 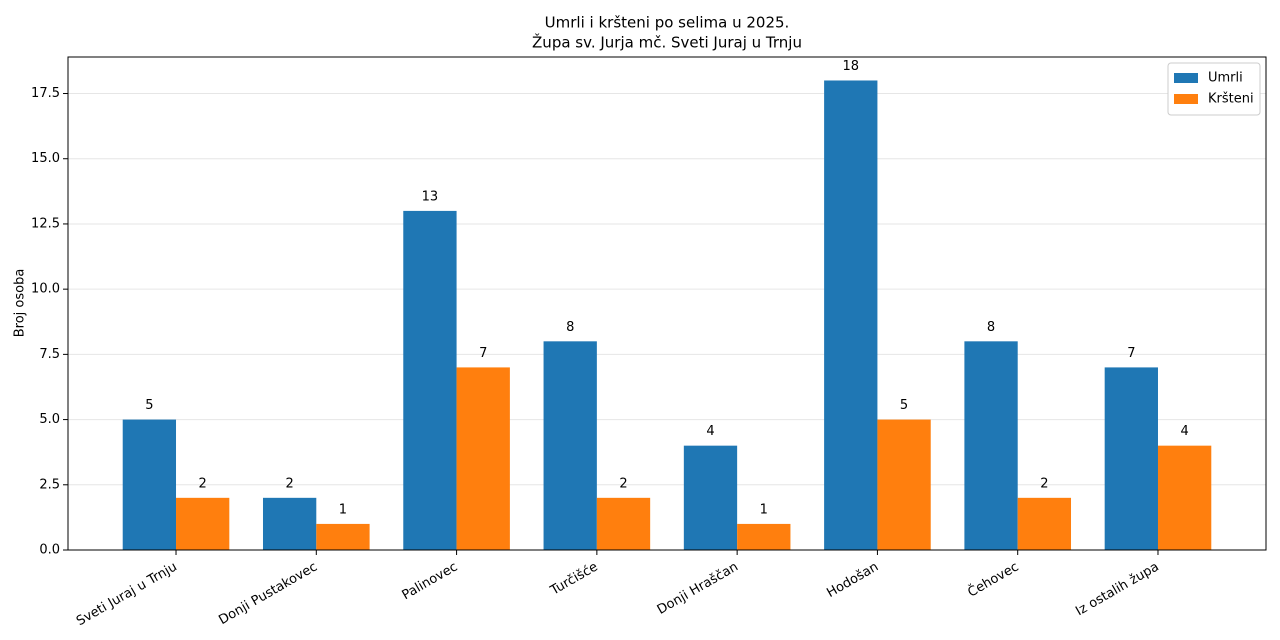 I want to click on x-tick-label: Donji Hraščan, so click(x=698, y=589).